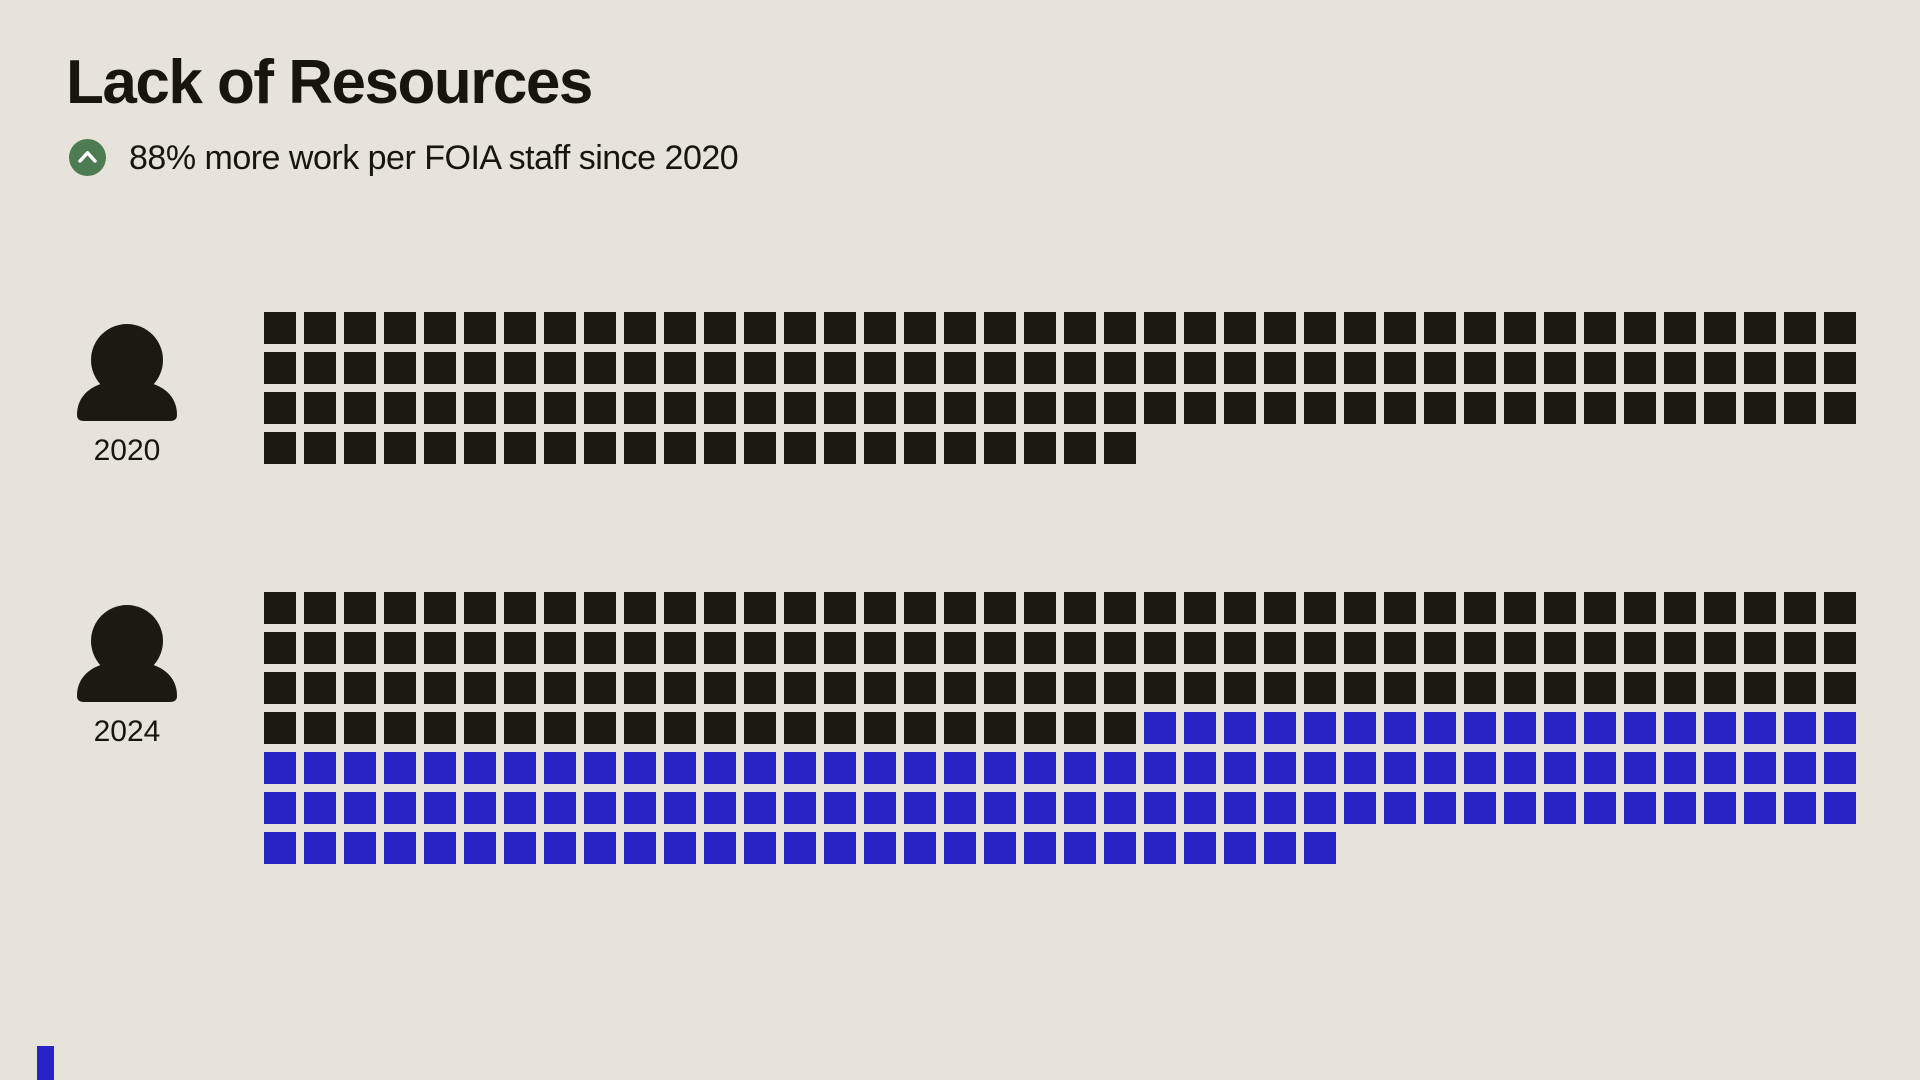 The height and width of the screenshot is (1080, 1920). What do you see at coordinates (127, 675) in the screenshot?
I see `series-2024-icon-block: 2024` at bounding box center [127, 675].